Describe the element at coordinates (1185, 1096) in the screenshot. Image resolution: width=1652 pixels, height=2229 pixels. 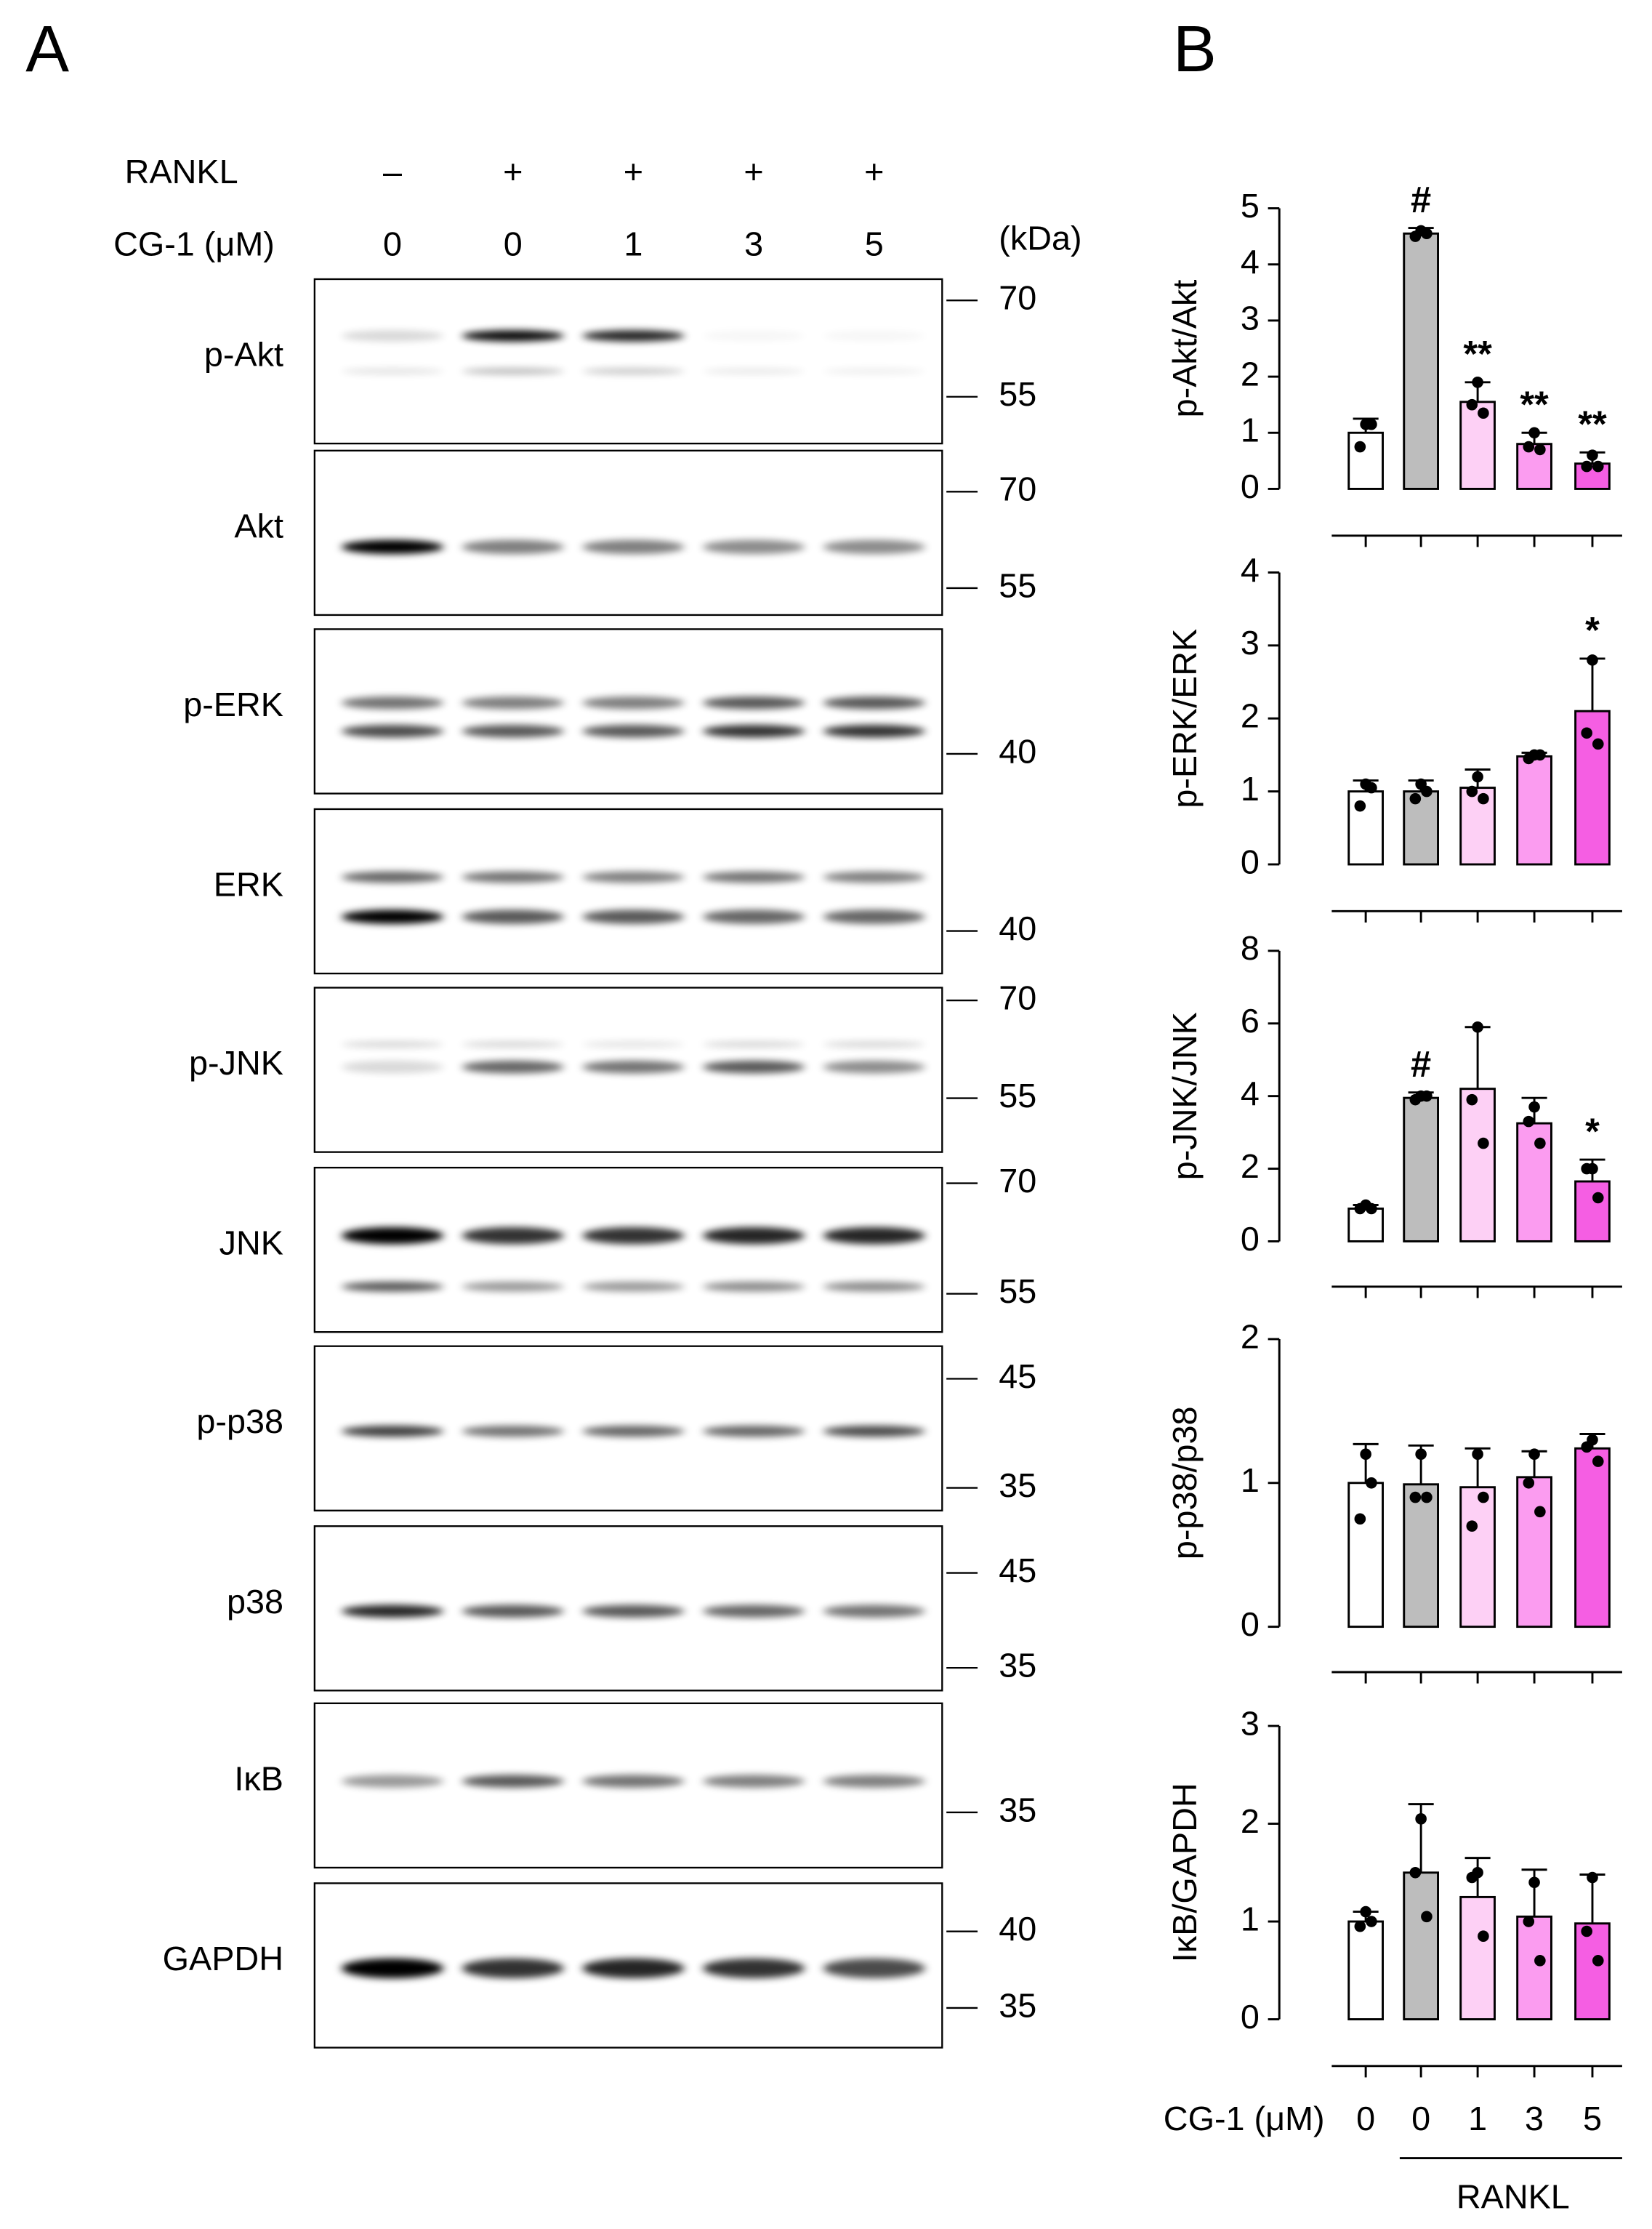
I see `y-axis-label: p-JNK/JNK` at that location.